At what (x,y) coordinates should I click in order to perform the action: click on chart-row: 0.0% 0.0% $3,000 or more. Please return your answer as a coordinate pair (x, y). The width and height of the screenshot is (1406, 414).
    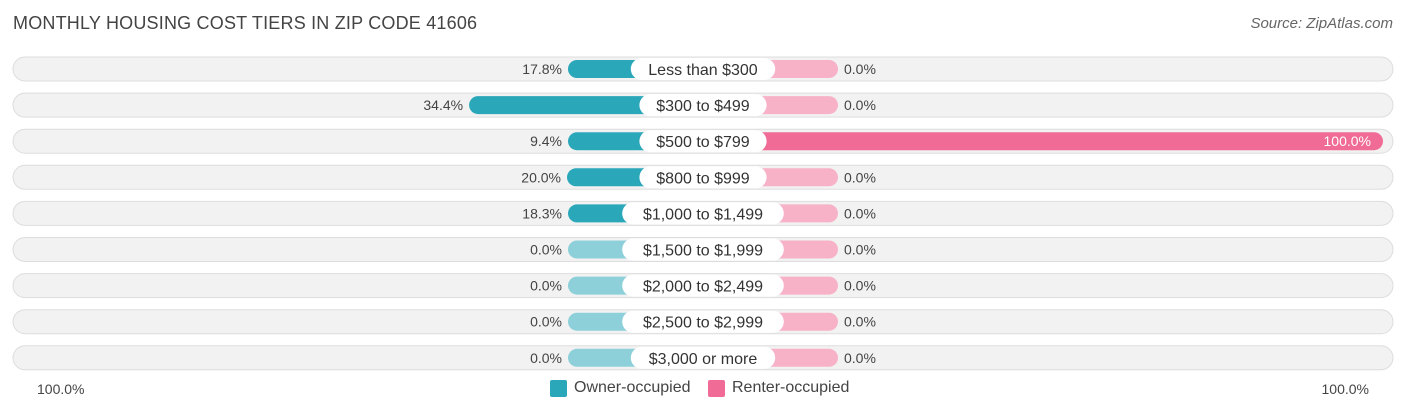
    Looking at the image, I should click on (703, 358).